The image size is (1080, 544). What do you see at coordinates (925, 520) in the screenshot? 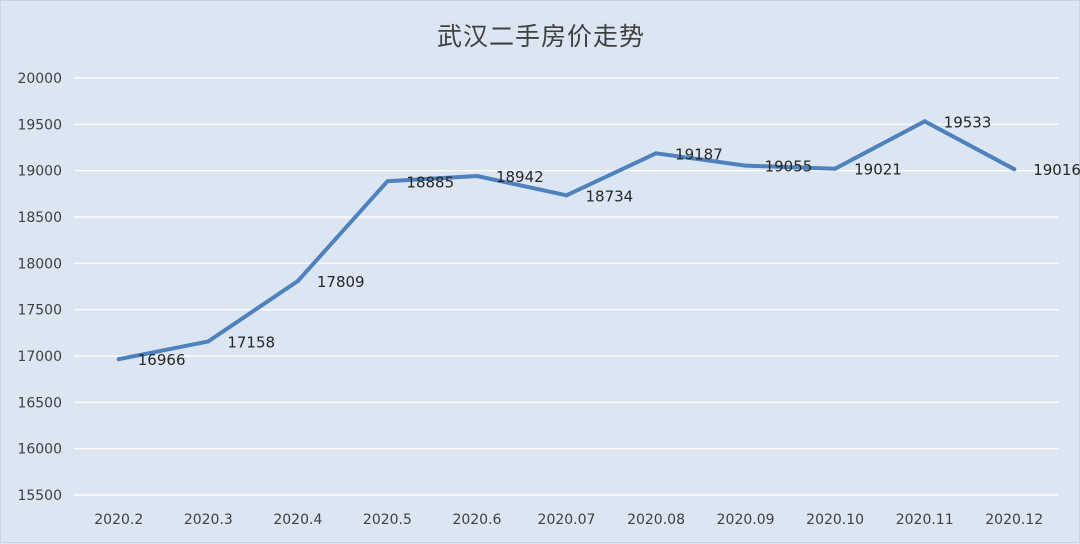
I see `x-tick-label: 2020.11` at bounding box center [925, 520].